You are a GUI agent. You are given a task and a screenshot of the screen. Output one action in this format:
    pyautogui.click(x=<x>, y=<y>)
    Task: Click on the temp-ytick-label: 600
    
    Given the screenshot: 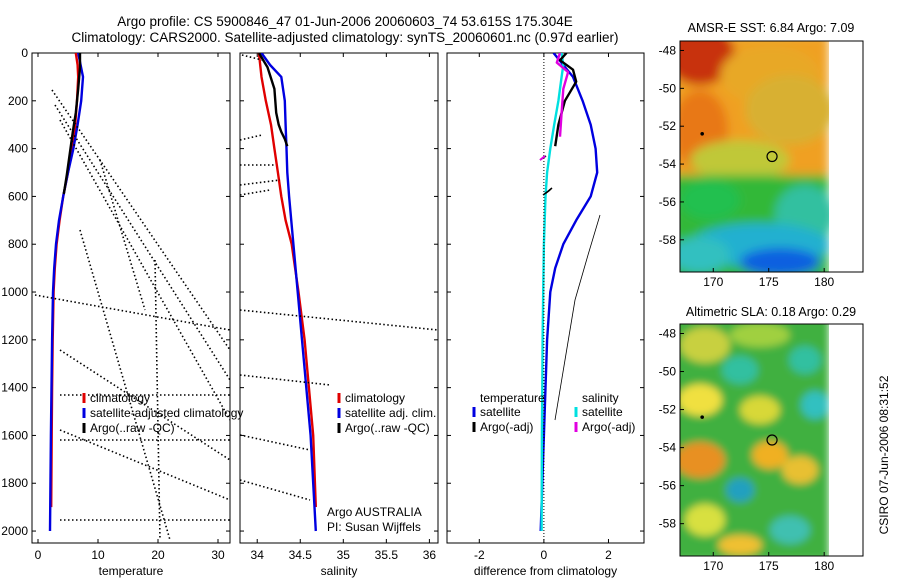 What is the action you would take?
    pyautogui.click(x=18, y=196)
    